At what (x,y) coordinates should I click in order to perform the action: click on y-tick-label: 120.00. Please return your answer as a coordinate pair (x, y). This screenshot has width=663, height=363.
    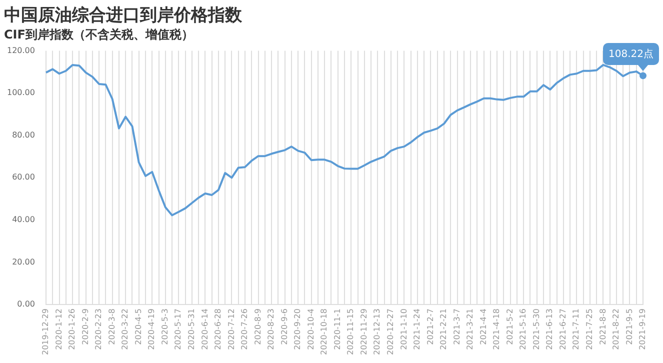
    Looking at the image, I should click on (20, 50).